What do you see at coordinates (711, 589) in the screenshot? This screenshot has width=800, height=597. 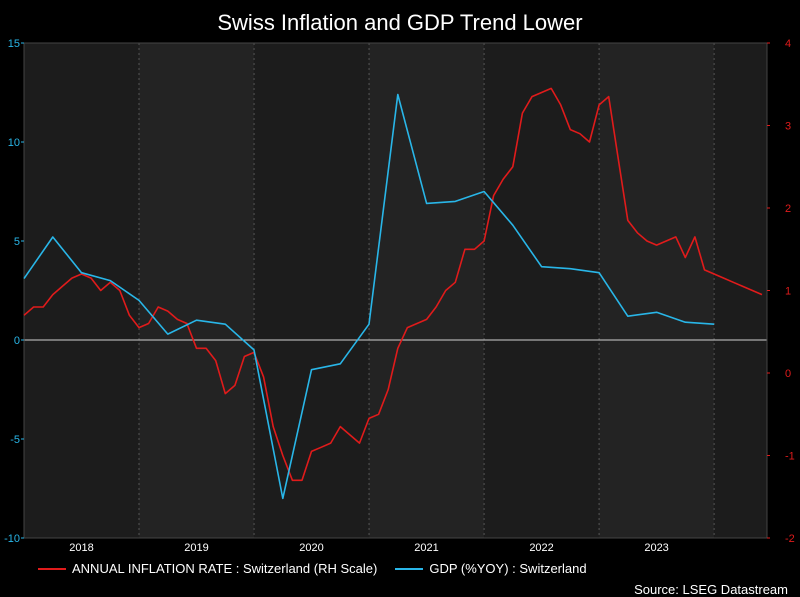 I see `source-note: Source: LSEG Datastream` at bounding box center [711, 589].